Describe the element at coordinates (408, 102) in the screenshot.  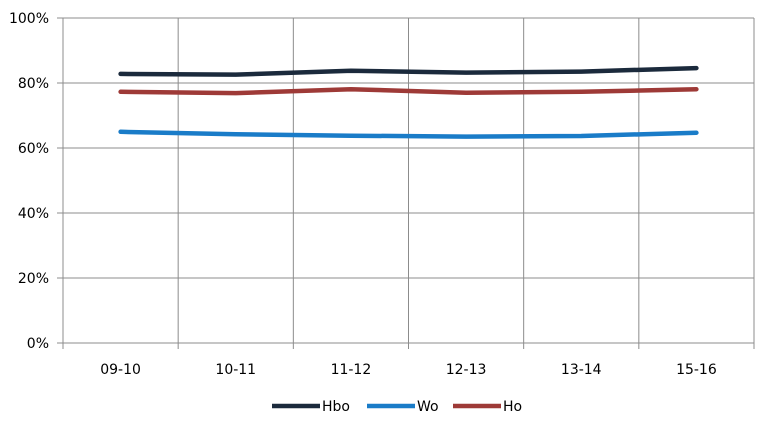
I see `series-lines` at that location.